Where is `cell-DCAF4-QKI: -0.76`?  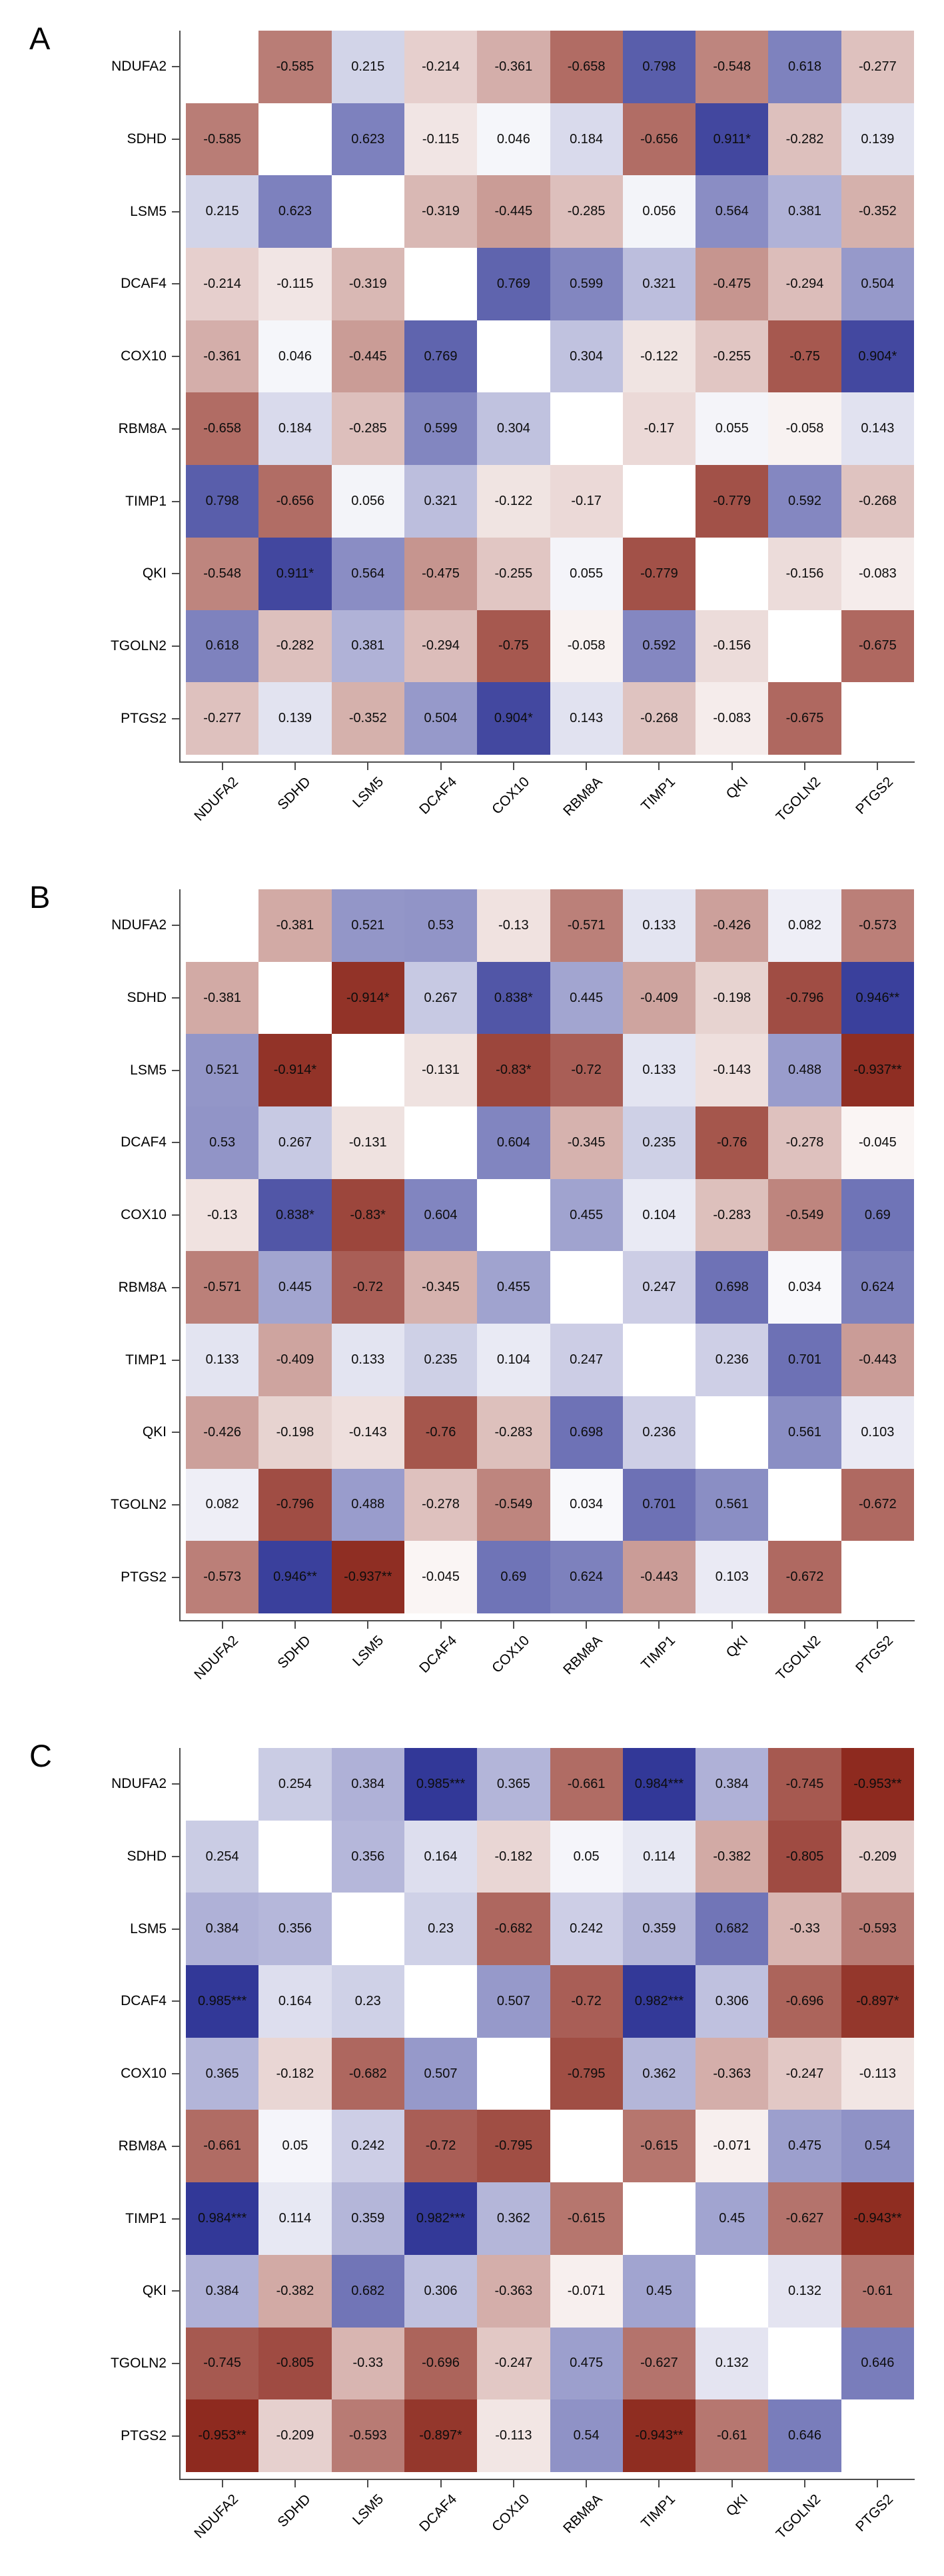
cell-DCAF4-QKI: -0.76 is located at coordinates (733, 1143).